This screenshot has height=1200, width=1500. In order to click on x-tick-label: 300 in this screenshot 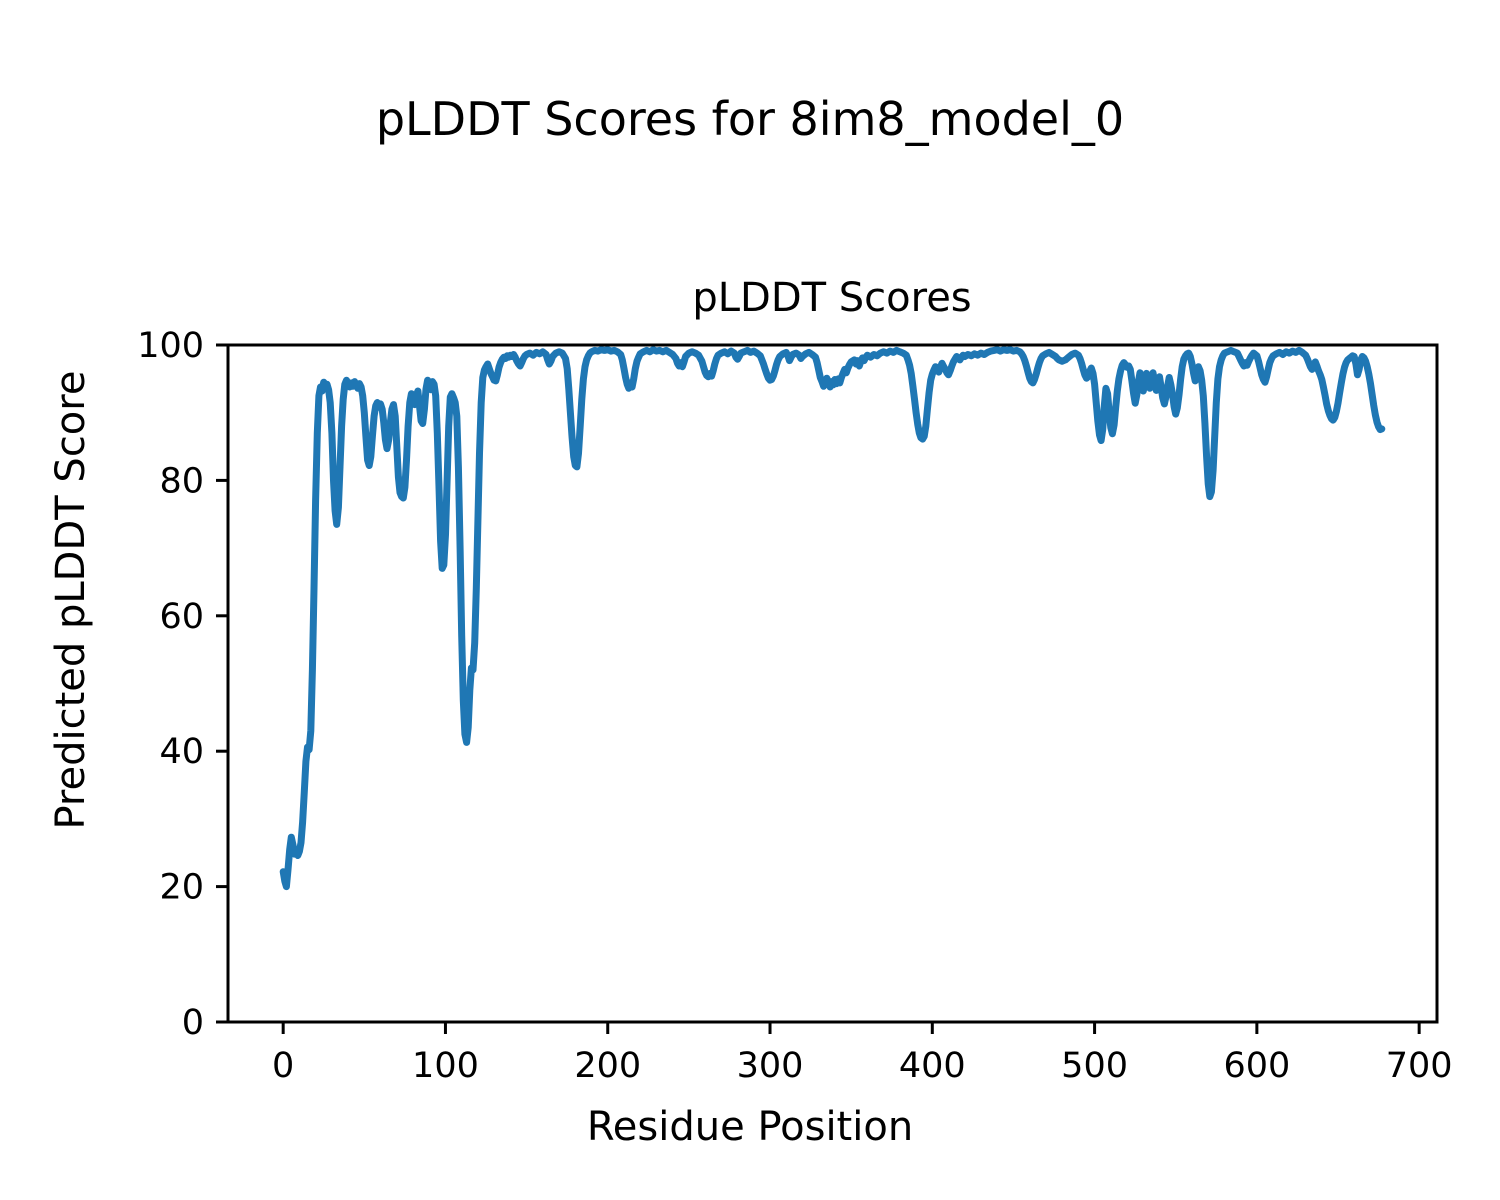, I will do `click(770, 1066)`.